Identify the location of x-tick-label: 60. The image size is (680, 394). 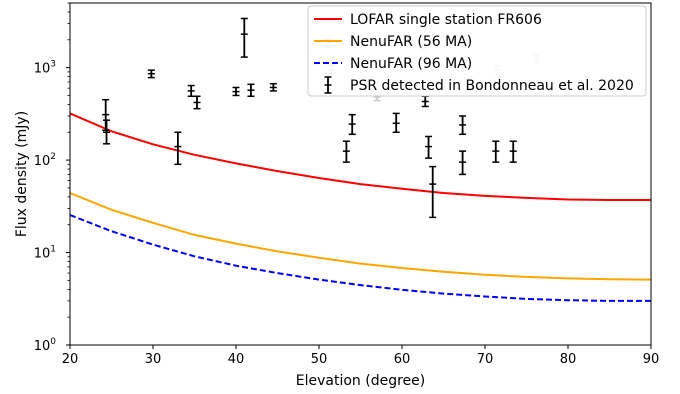
(402, 359).